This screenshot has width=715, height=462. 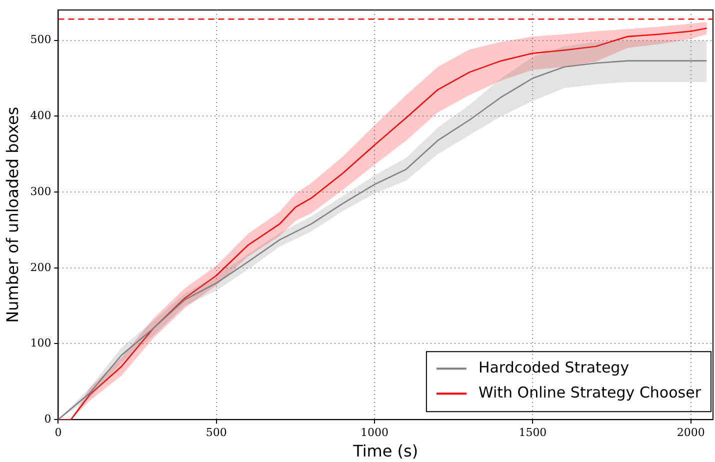 What do you see at coordinates (374, 433) in the screenshot?
I see `x-tick-label: 1000` at bounding box center [374, 433].